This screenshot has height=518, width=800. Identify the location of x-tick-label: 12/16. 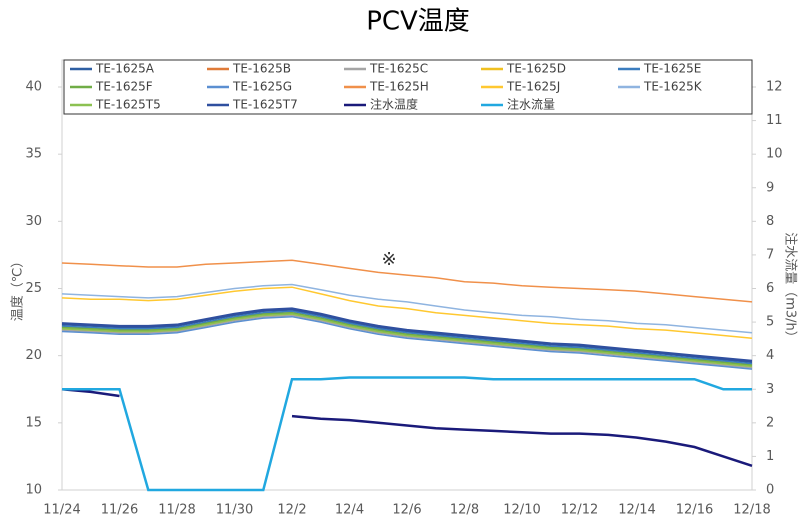
(694, 510).